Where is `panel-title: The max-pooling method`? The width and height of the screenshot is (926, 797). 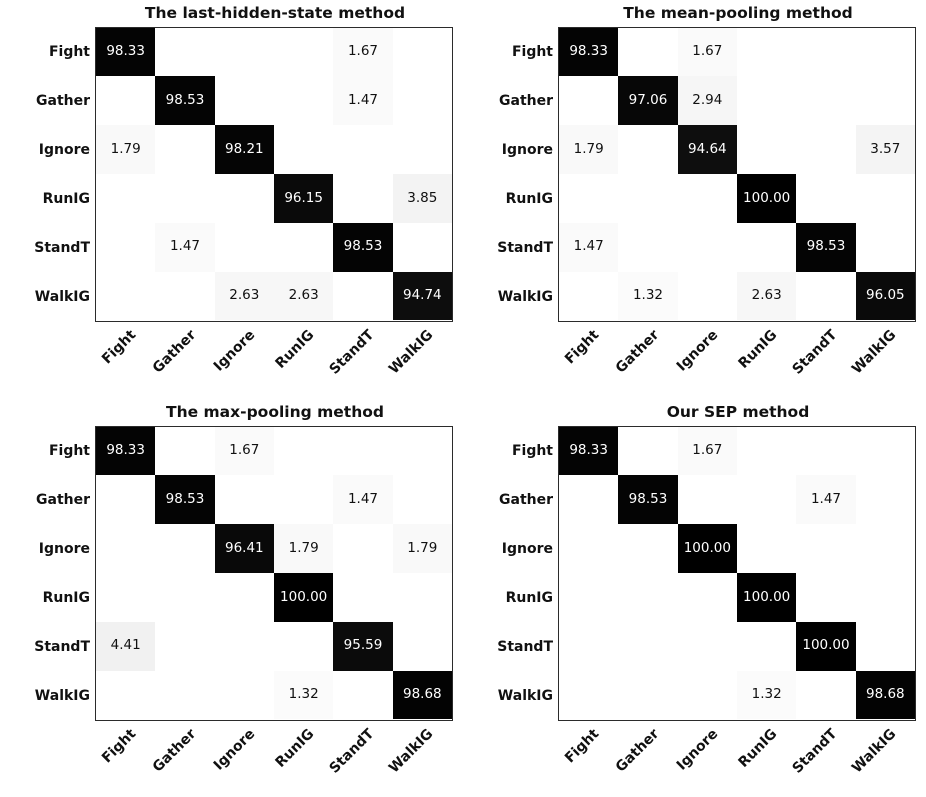 panel-title: The max-pooling method is located at coordinates (275, 412).